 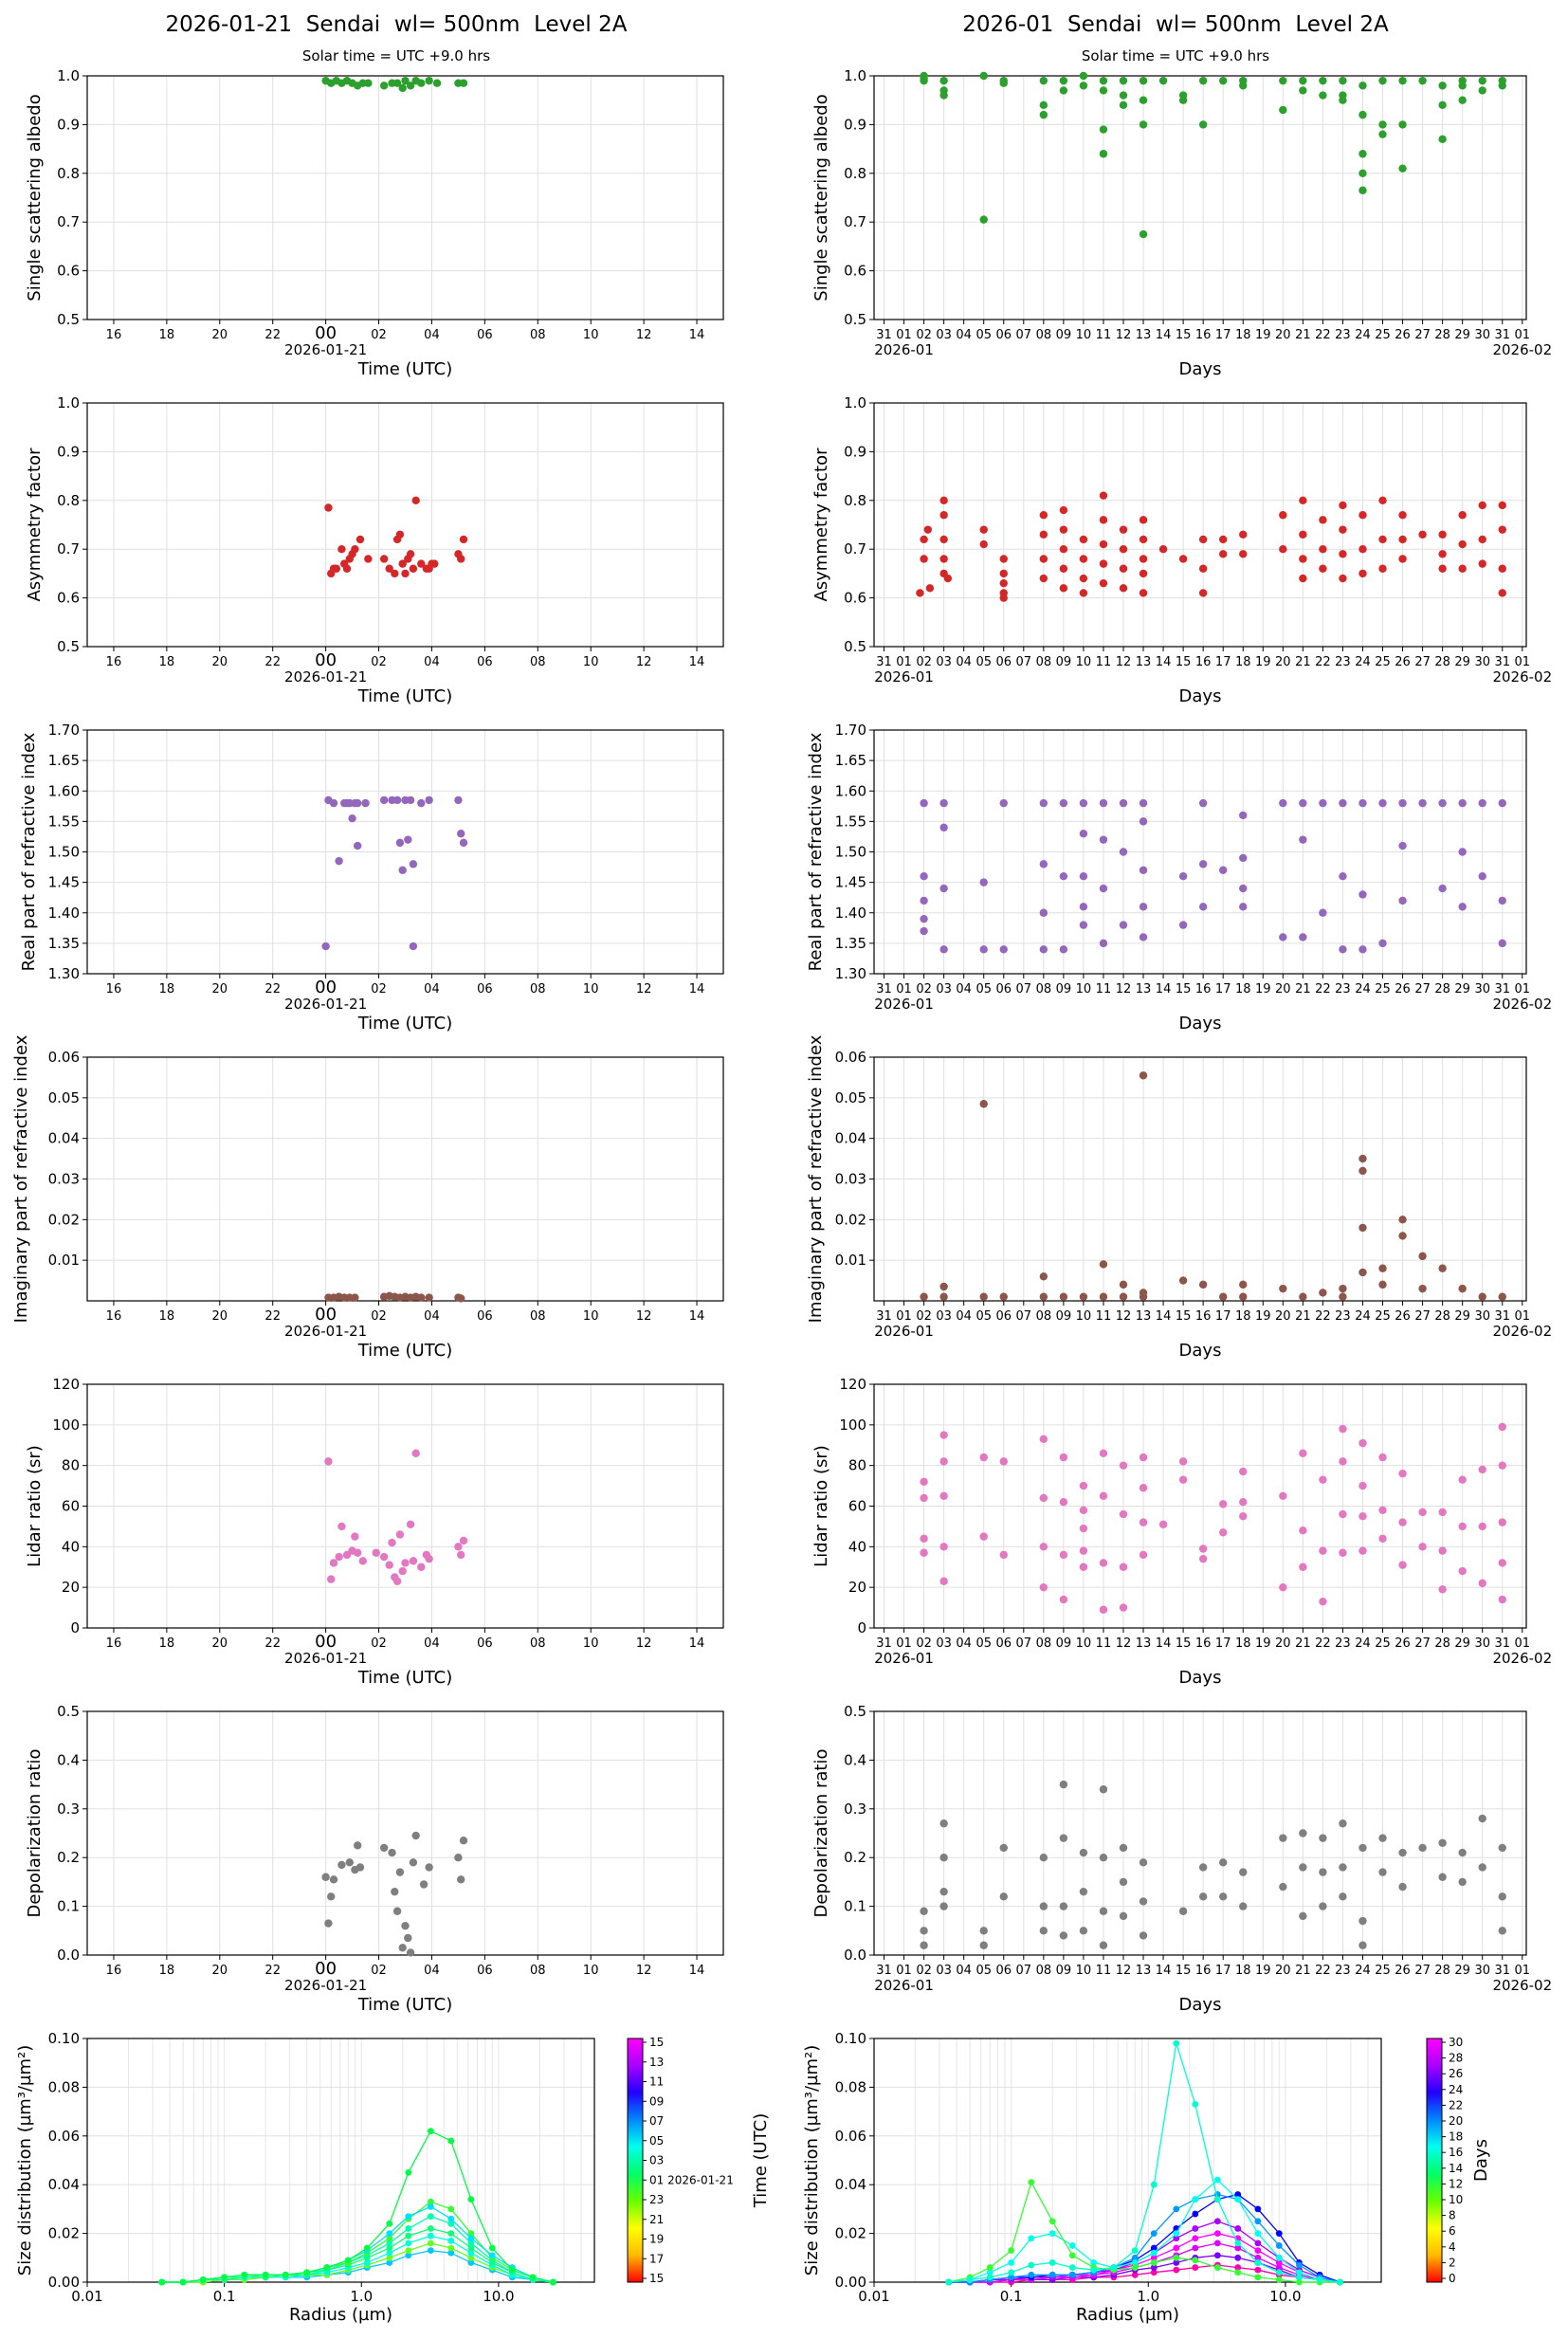 What do you see at coordinates (761, 2161) in the screenshot?
I see `colorbar-label: Time (UTC)` at bounding box center [761, 2161].